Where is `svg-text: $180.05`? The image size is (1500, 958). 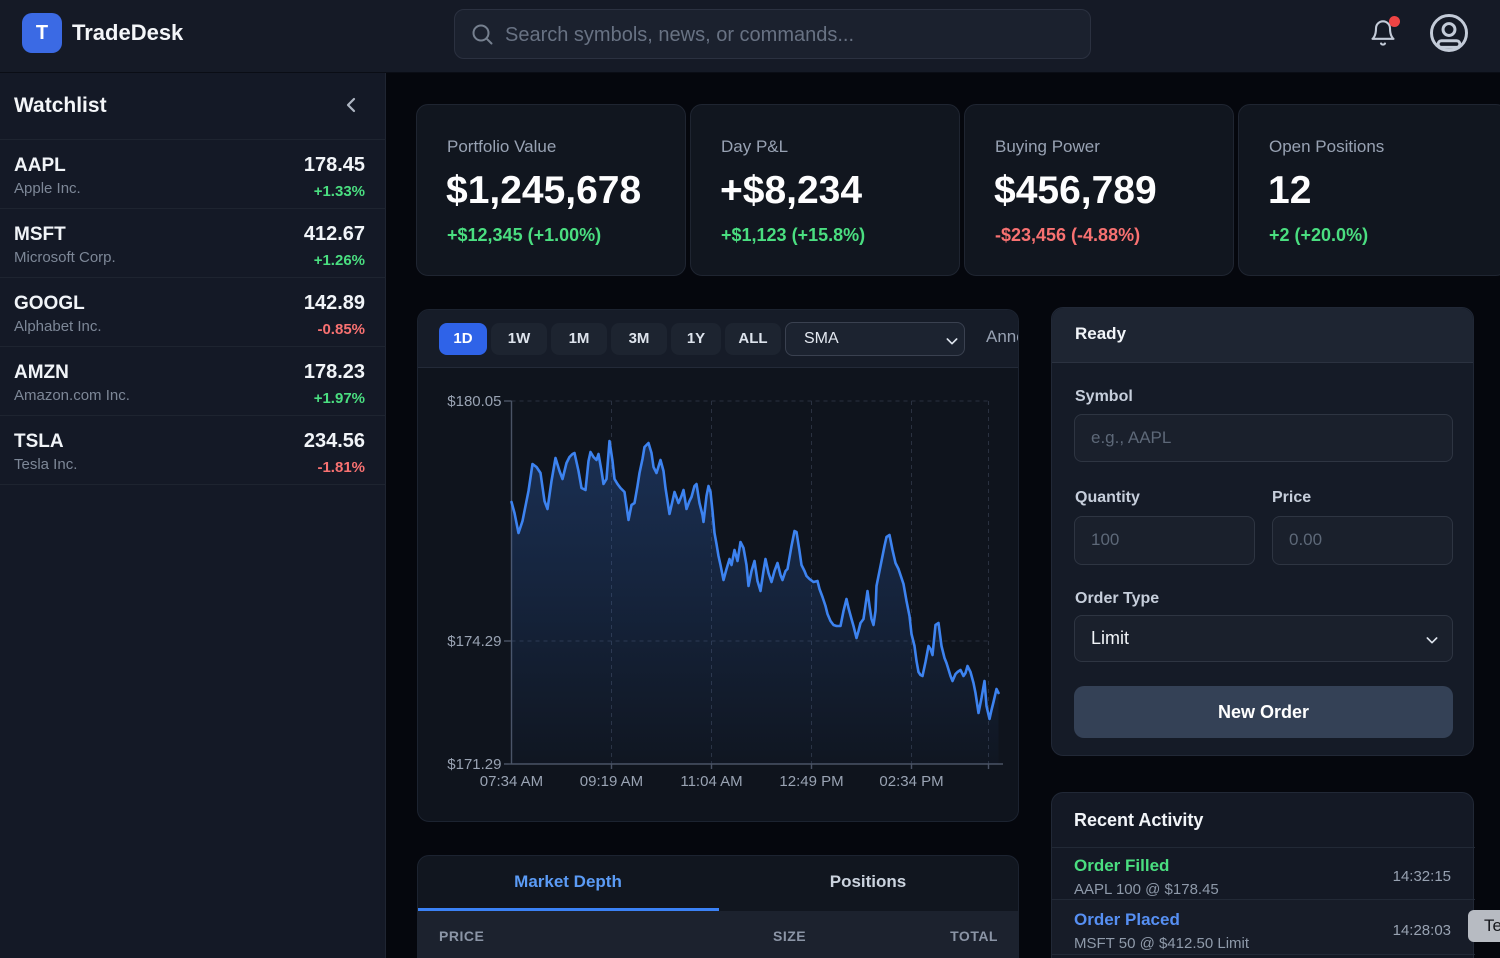
svg-text: $180.05 is located at coordinates (474, 401).